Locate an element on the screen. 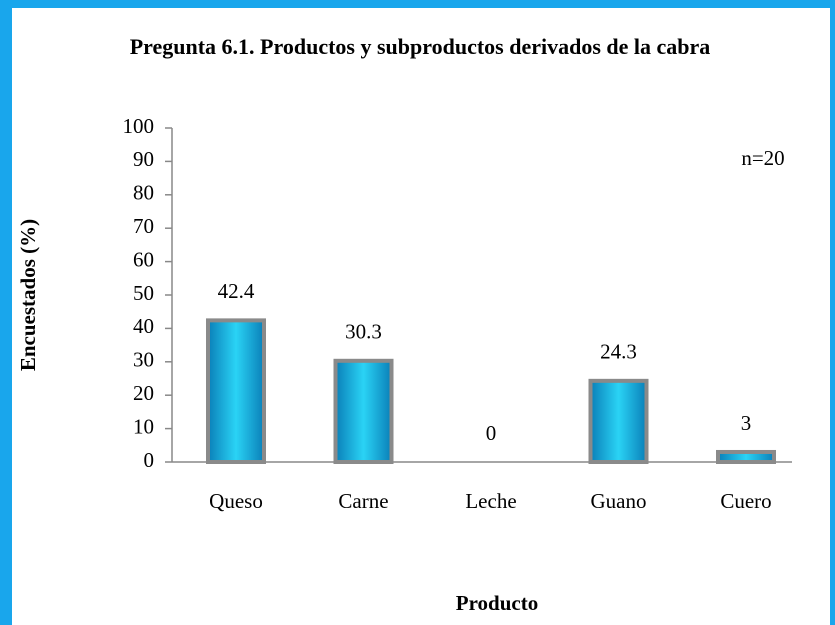  y-tick-label: 70 is located at coordinates (143, 226).